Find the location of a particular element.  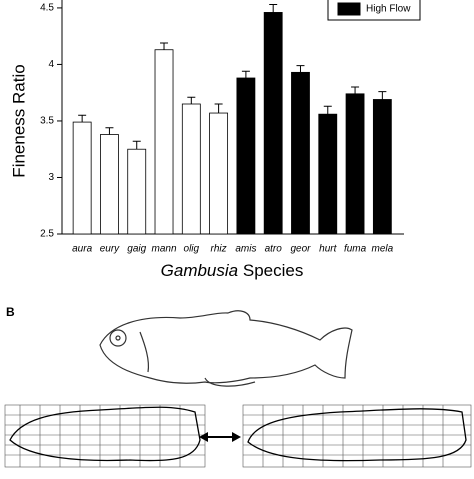

grid-diagram-left is located at coordinates (105, 436).